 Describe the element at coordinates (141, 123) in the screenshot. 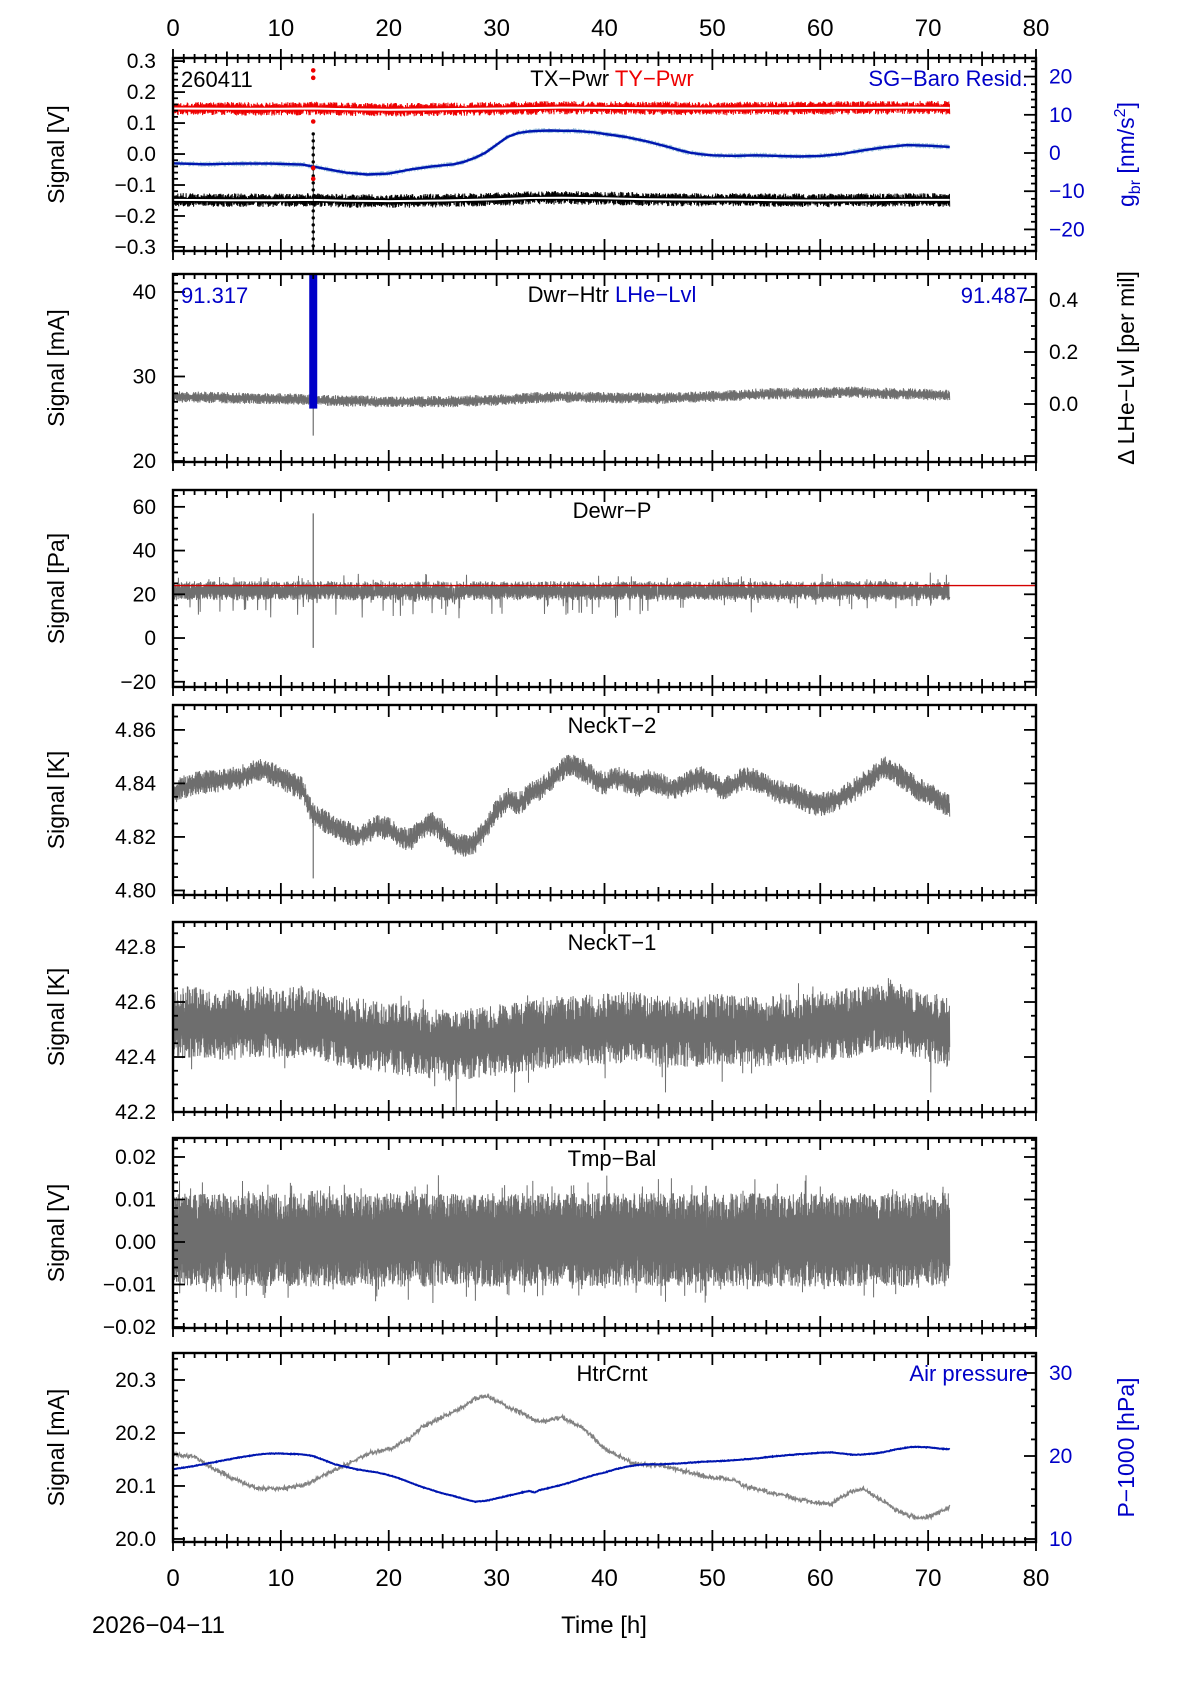

I see `y-tick-label: 0.1` at that location.